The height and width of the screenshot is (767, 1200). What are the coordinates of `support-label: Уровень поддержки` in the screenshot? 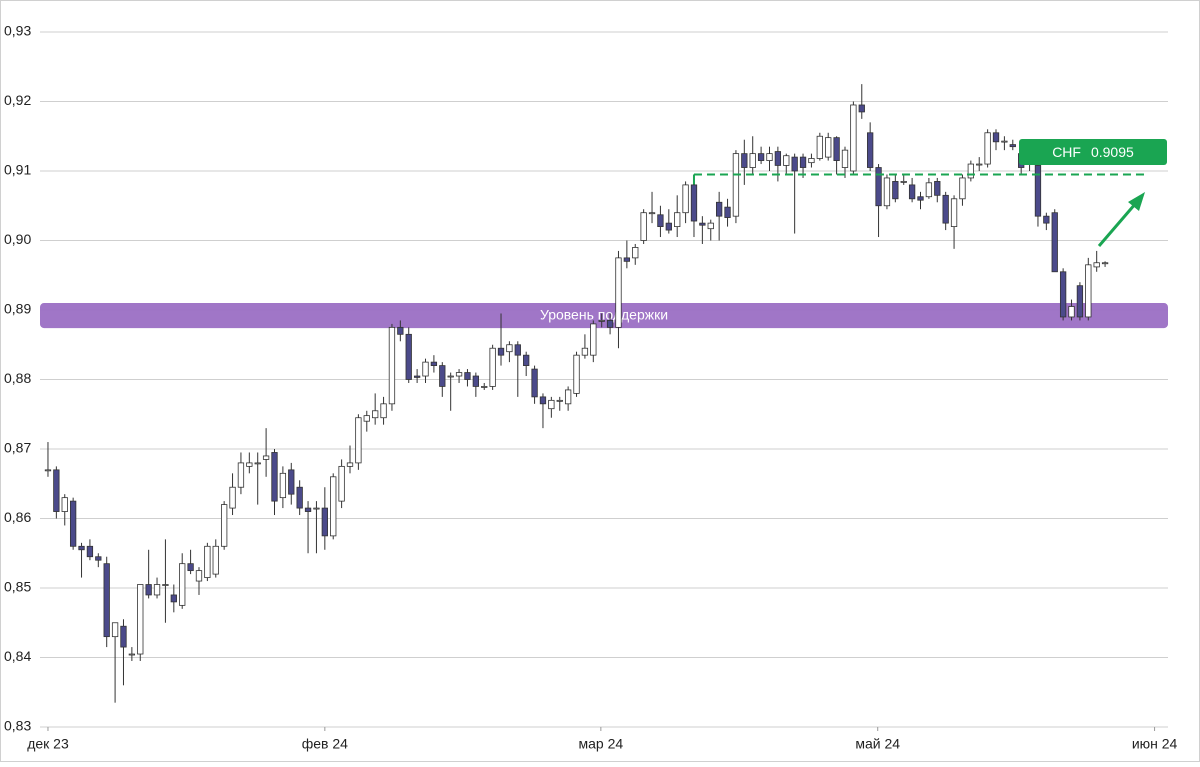 It's located at (604, 314).